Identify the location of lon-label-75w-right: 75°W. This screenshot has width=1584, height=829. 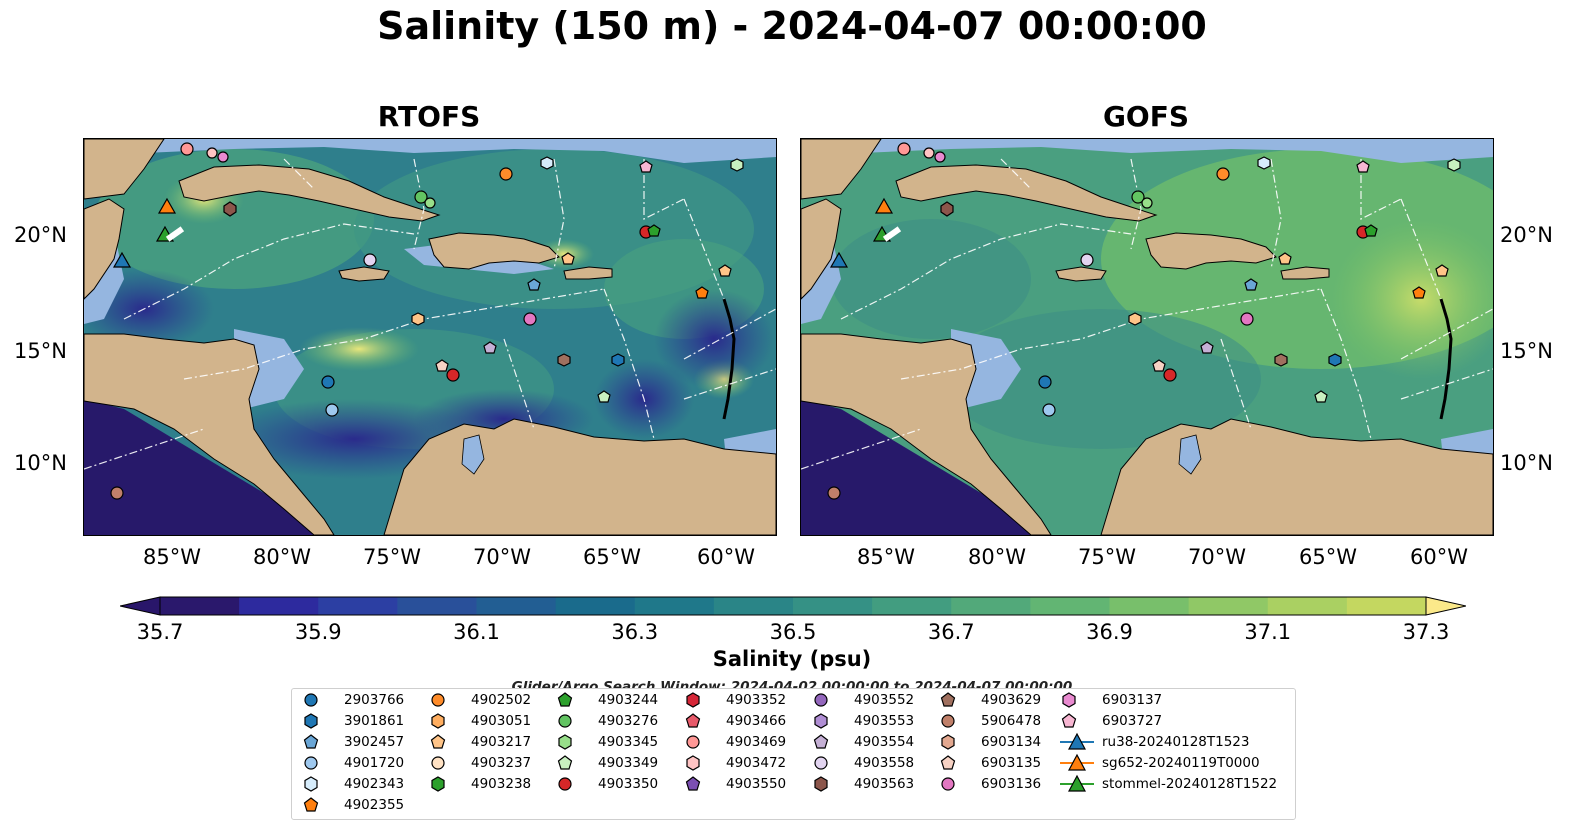
(1107, 557).